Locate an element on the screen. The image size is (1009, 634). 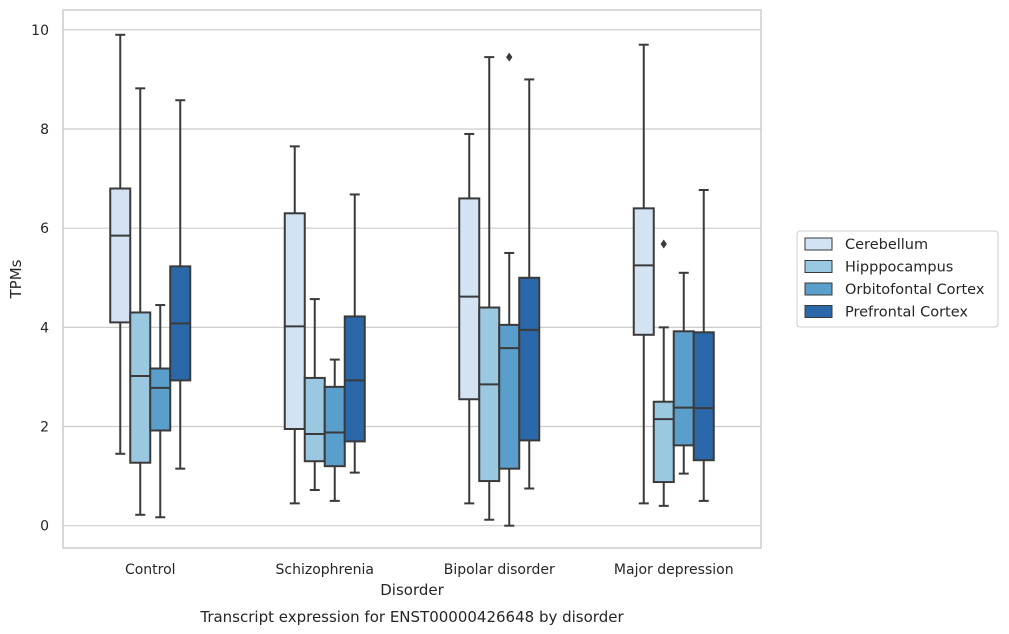
y-tick-label: 2 is located at coordinates (44, 428).